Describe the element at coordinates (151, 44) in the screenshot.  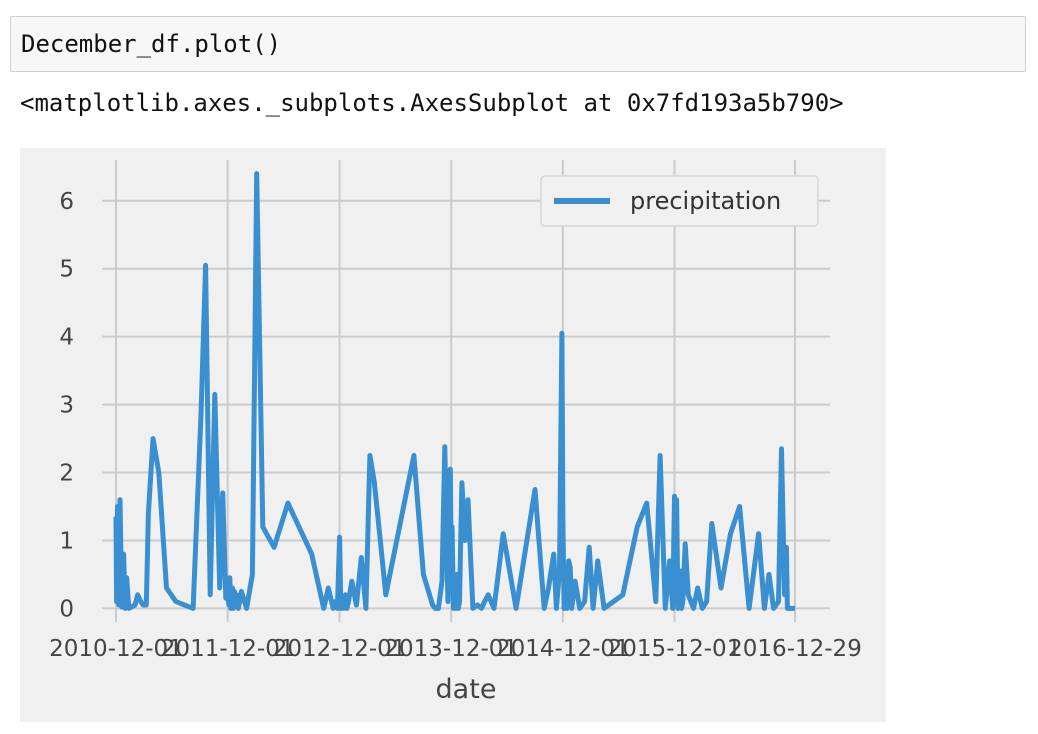
I see `code-text: December_df.plot()` at that location.